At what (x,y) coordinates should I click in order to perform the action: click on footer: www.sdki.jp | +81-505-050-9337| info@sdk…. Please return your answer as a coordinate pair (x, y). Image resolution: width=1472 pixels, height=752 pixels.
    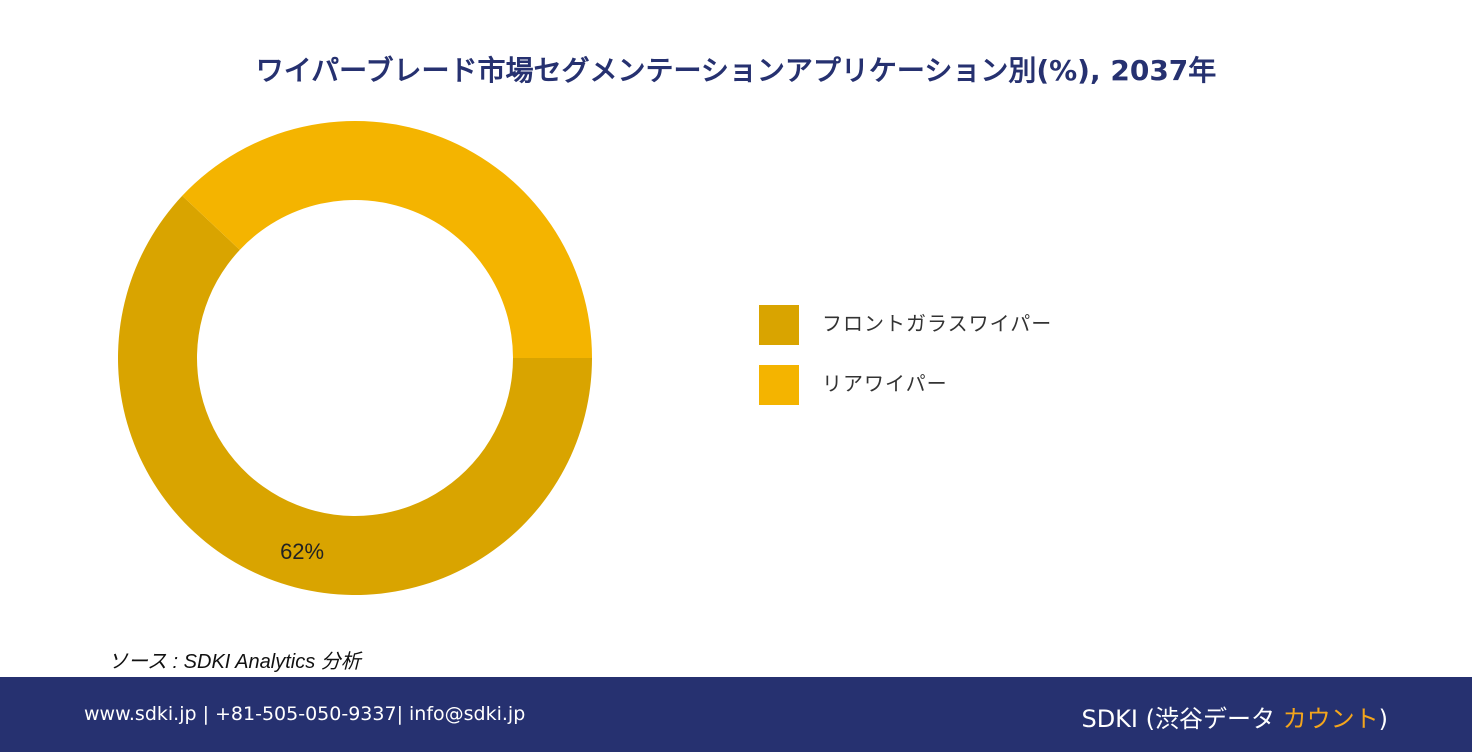
    Looking at the image, I should click on (736, 714).